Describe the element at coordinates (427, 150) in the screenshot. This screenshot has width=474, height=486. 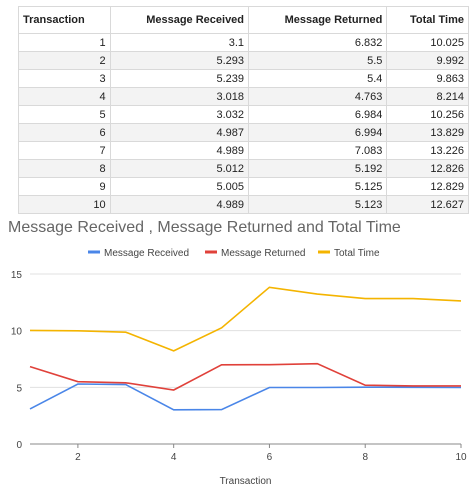
I see `table-cell: 13.226` at that location.